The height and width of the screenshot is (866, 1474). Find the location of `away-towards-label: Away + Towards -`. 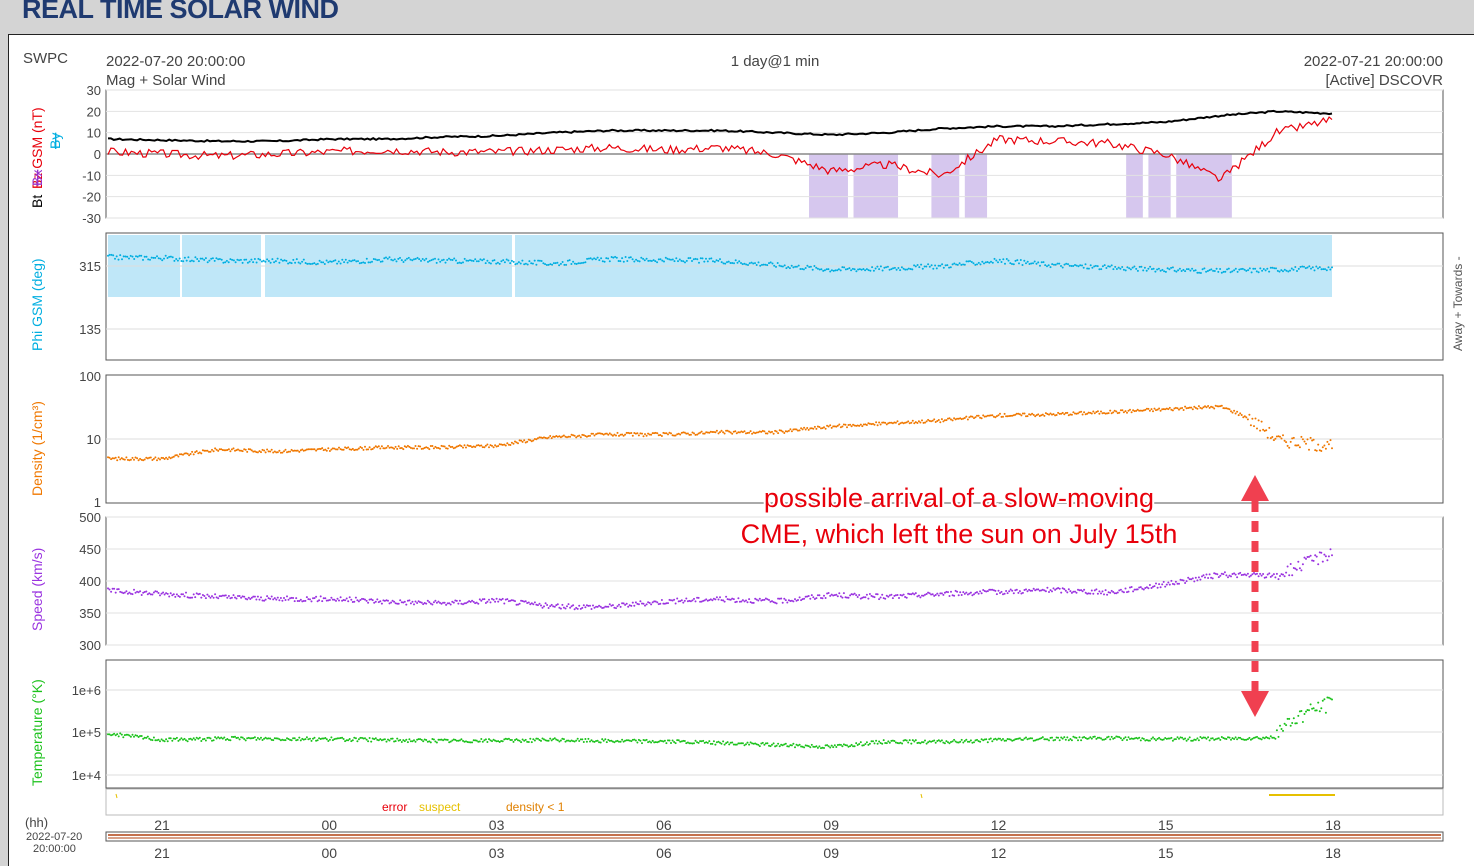

away-towards-label: Away + Towards - is located at coordinates (1458, 303).